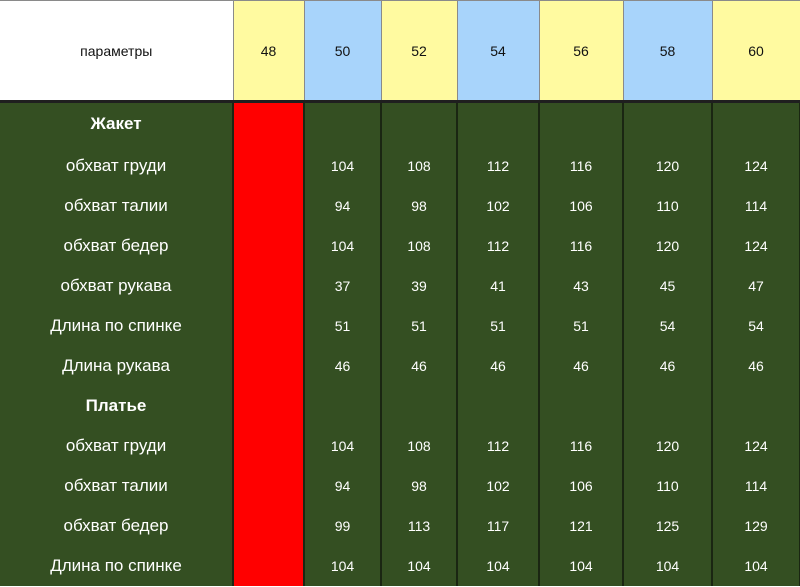 The height and width of the screenshot is (587, 800). Describe the element at coordinates (667, 286) in the screenshot. I see `value-cell: 45` at that location.